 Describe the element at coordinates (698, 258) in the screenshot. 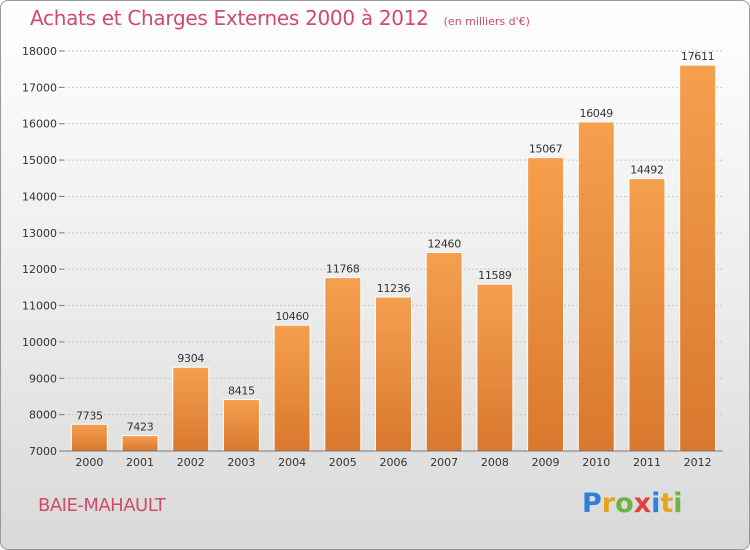

I see `bar-2012` at that location.